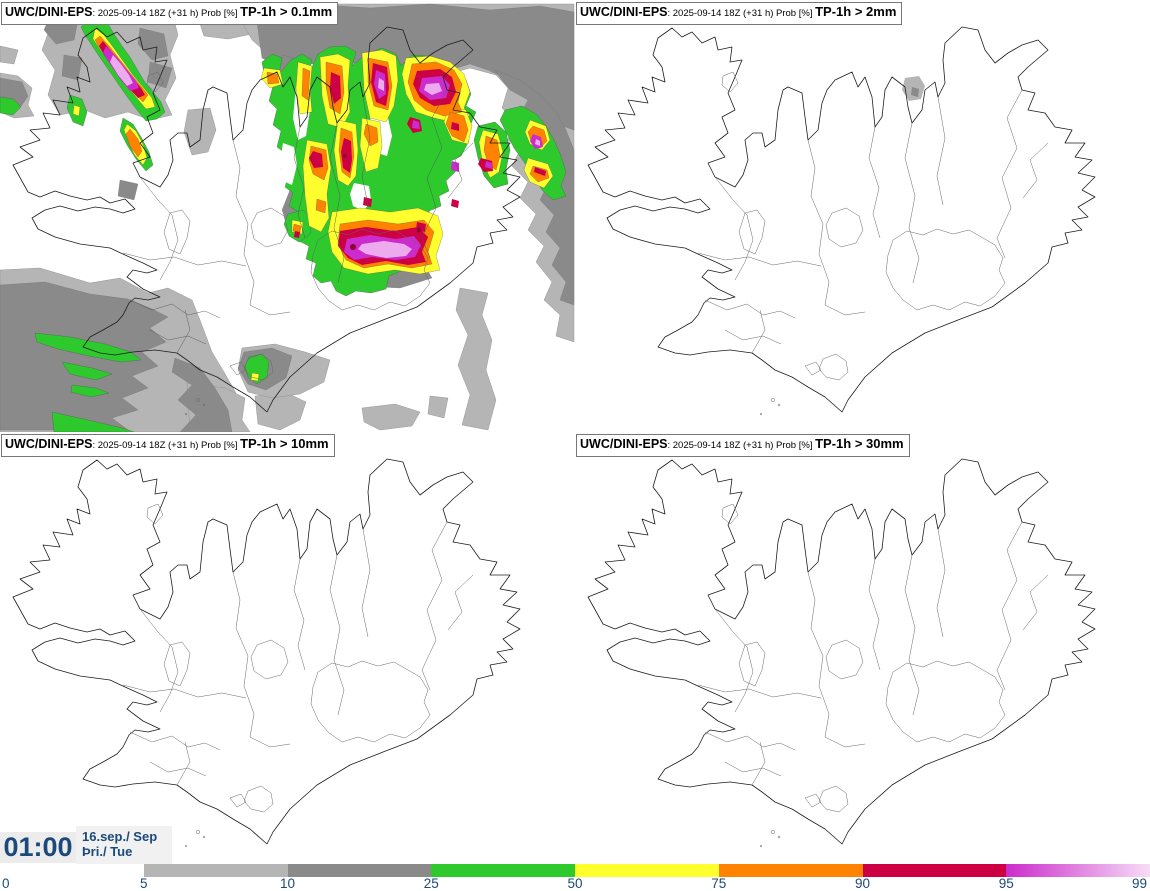  What do you see at coordinates (1139, 883) in the screenshot?
I see `colorbar-tick-label: 99` at bounding box center [1139, 883].